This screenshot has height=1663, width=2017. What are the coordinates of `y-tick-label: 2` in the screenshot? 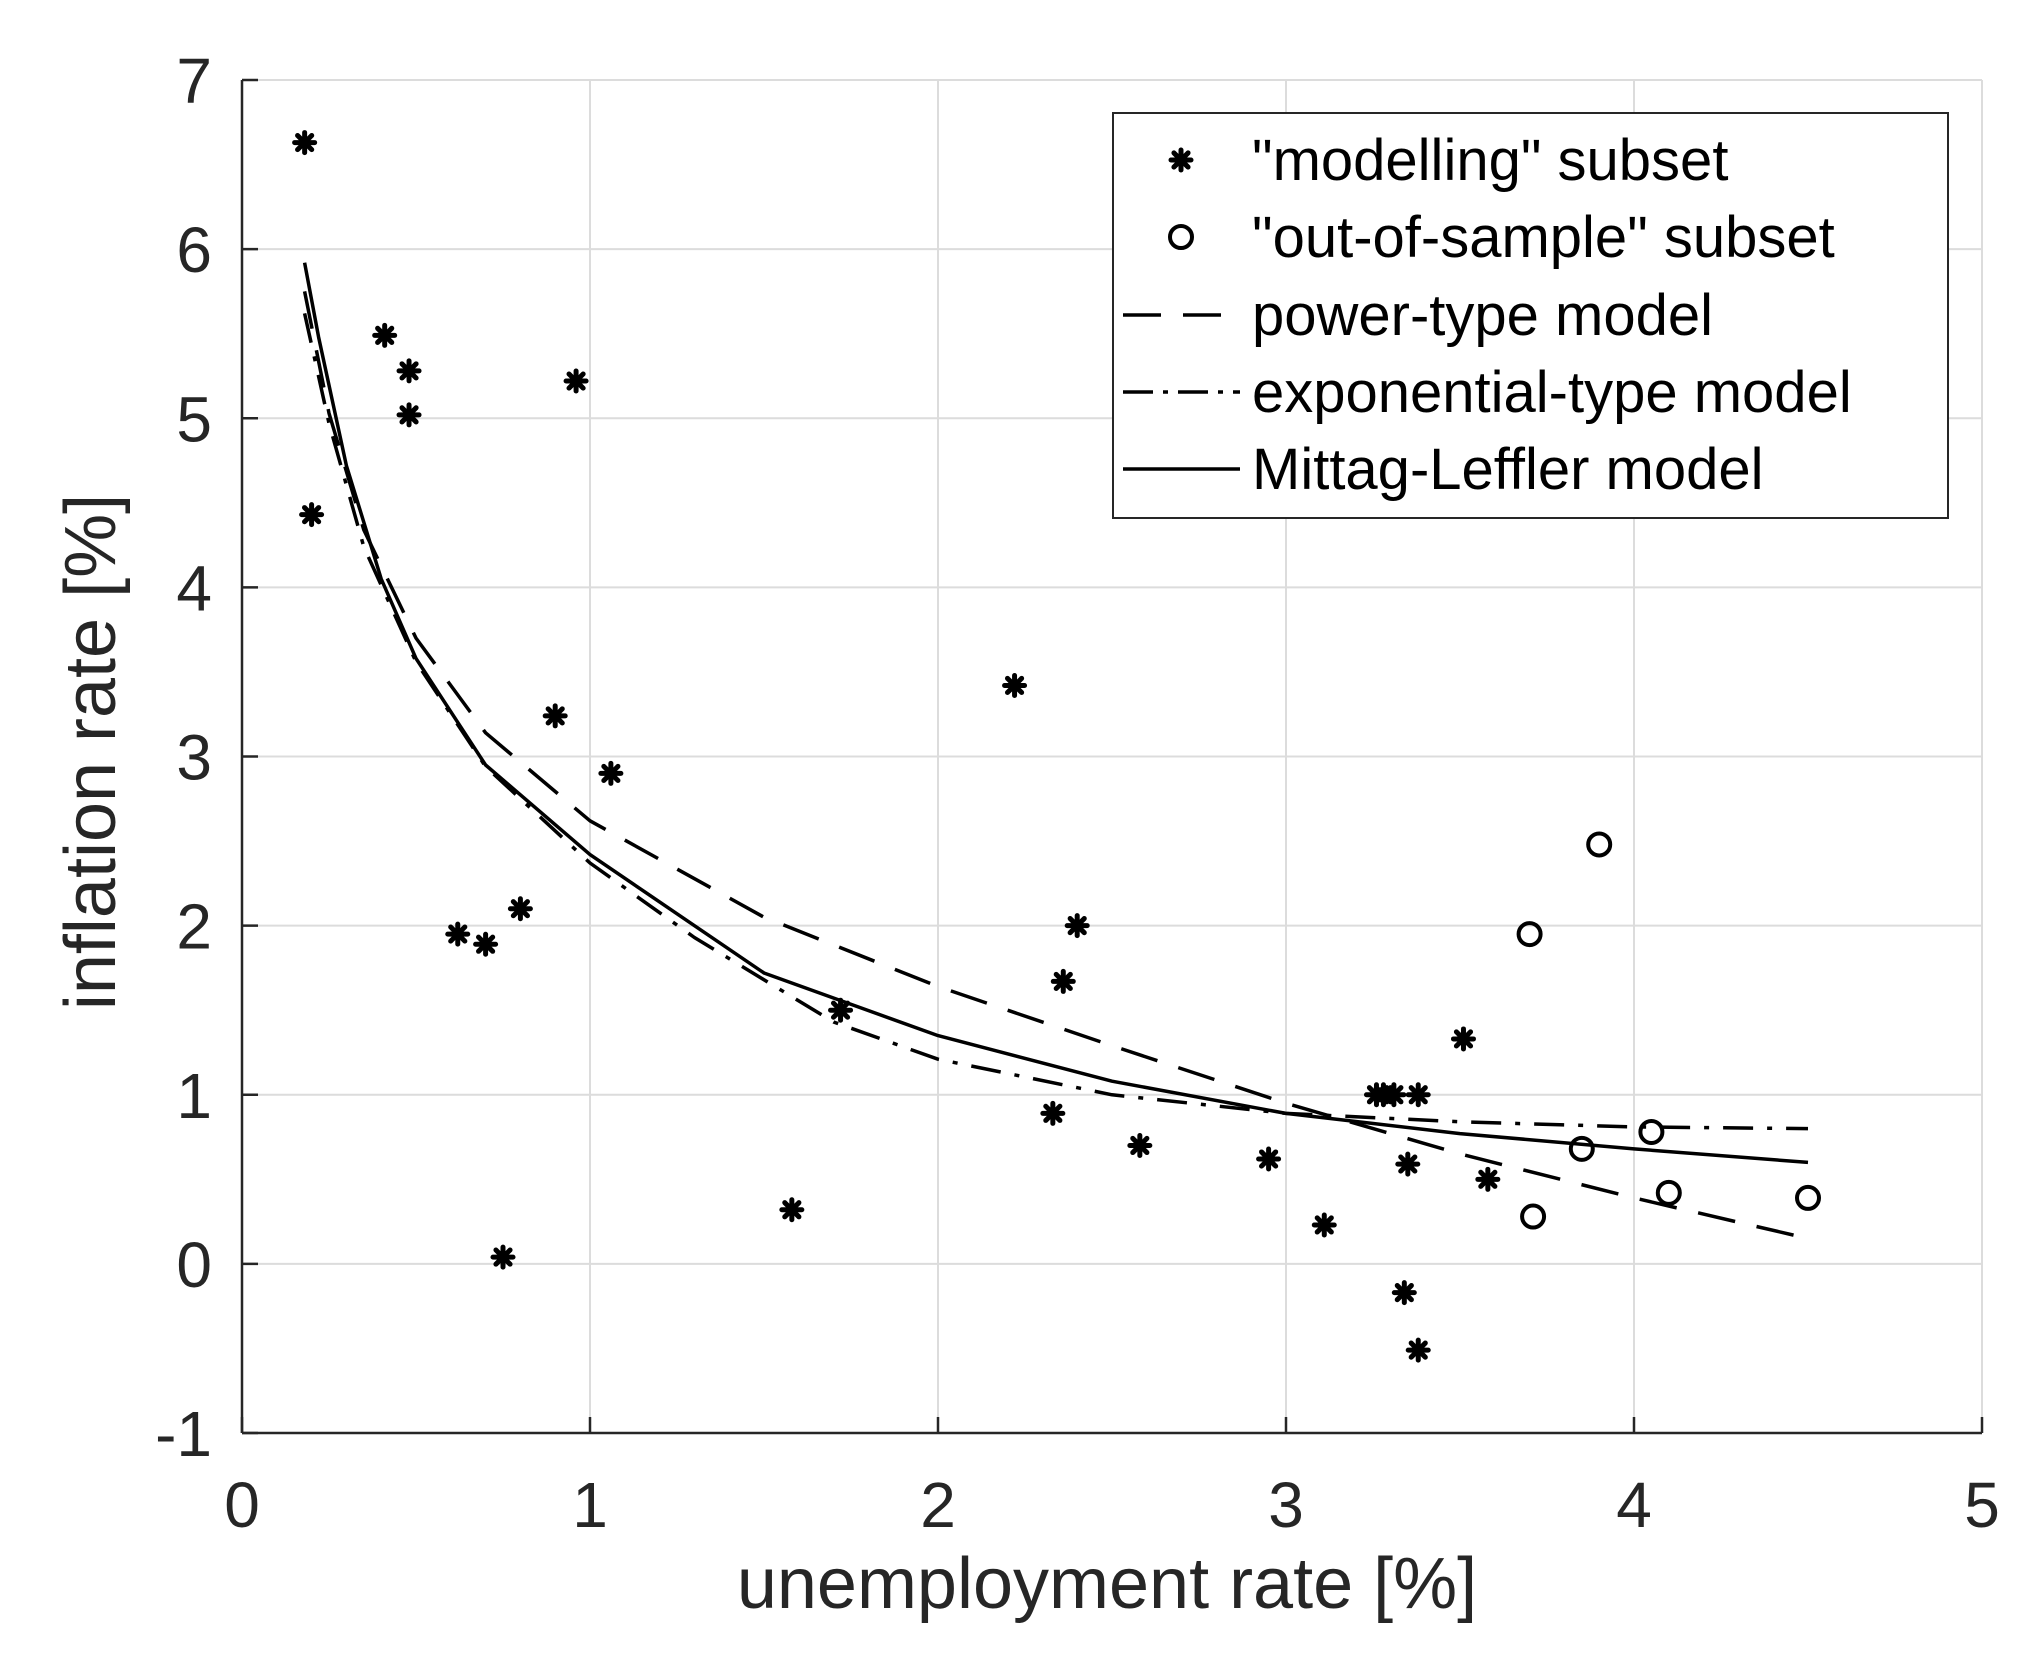 It's located at (194, 927).